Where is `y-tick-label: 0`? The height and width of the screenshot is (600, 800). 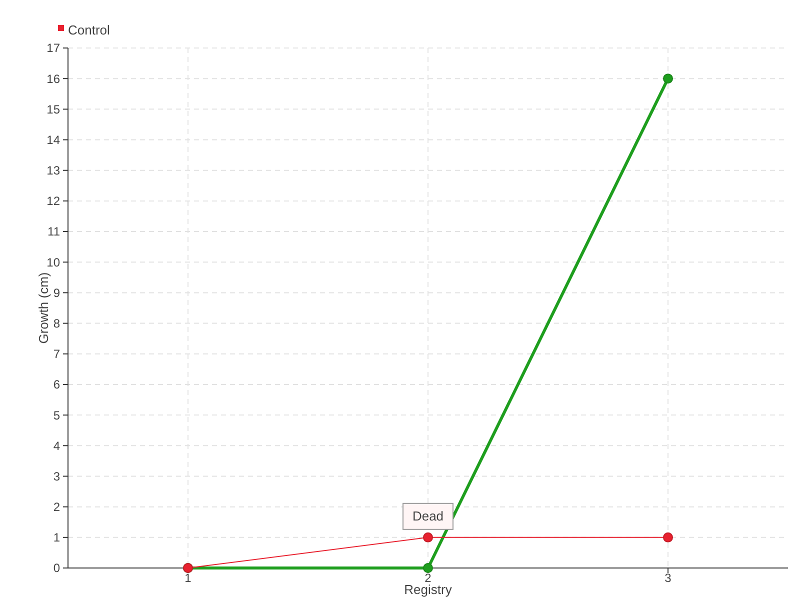 y-tick-label: 0 is located at coordinates (56, 568).